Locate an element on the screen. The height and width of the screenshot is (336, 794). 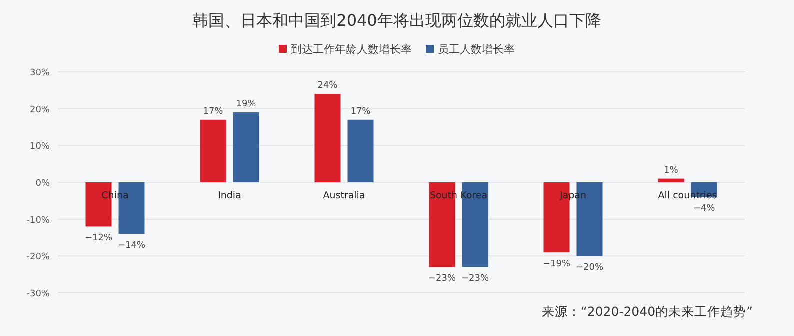
y-tick-label: -10% is located at coordinates (38, 221).